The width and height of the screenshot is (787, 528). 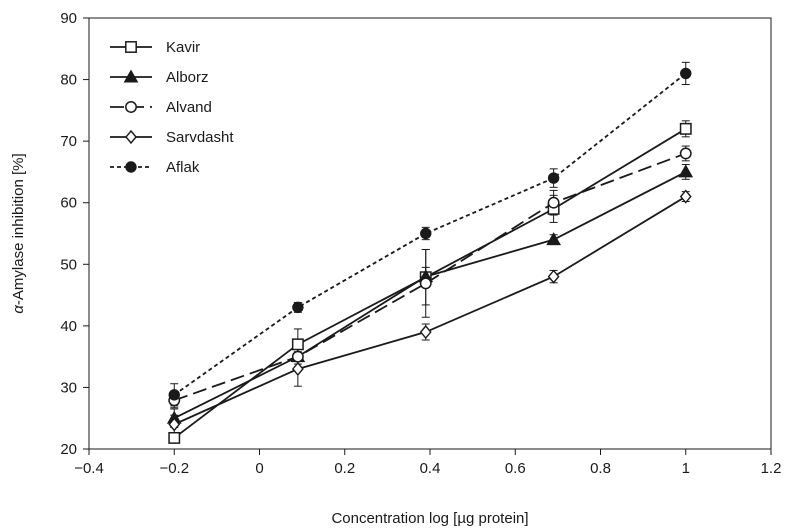 I want to click on y-tick-label: 30, so click(x=68, y=387).